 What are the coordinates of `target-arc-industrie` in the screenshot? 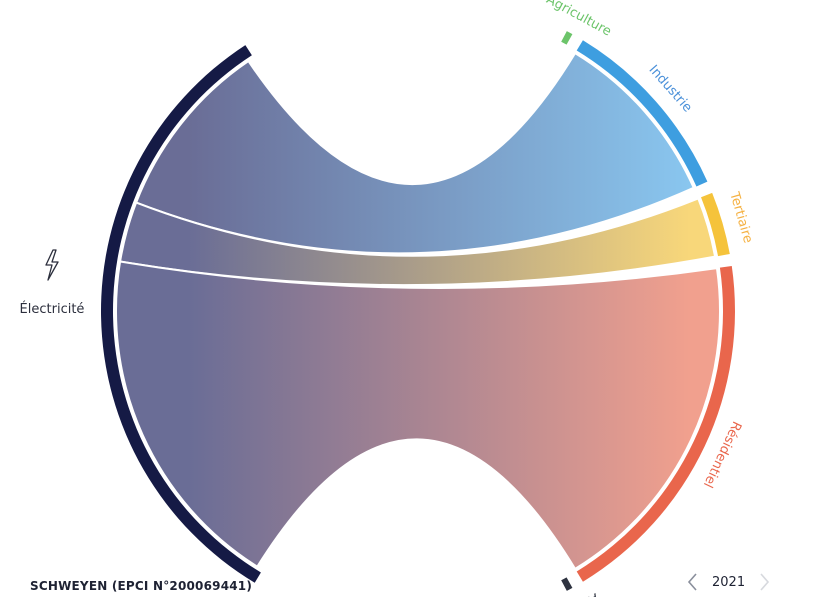 It's located at (642, 113).